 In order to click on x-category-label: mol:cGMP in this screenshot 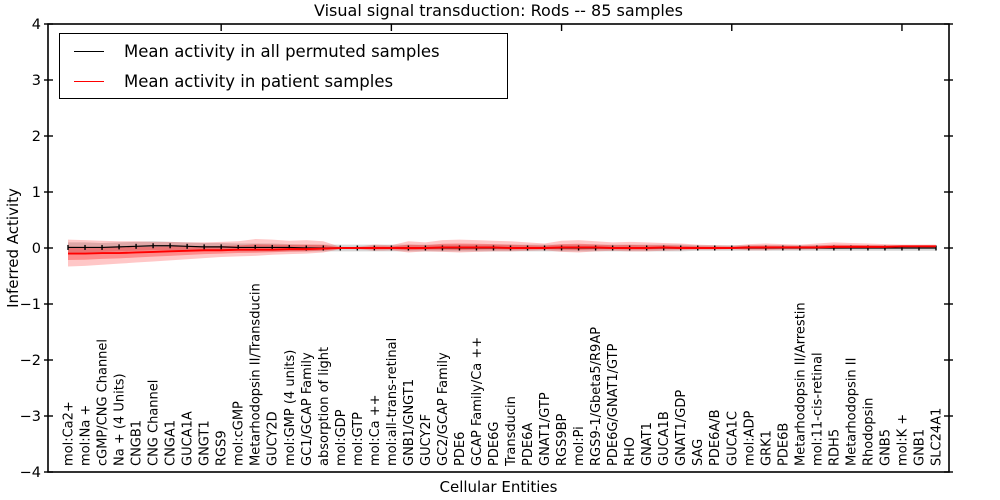, I will do `click(239, 433)`.